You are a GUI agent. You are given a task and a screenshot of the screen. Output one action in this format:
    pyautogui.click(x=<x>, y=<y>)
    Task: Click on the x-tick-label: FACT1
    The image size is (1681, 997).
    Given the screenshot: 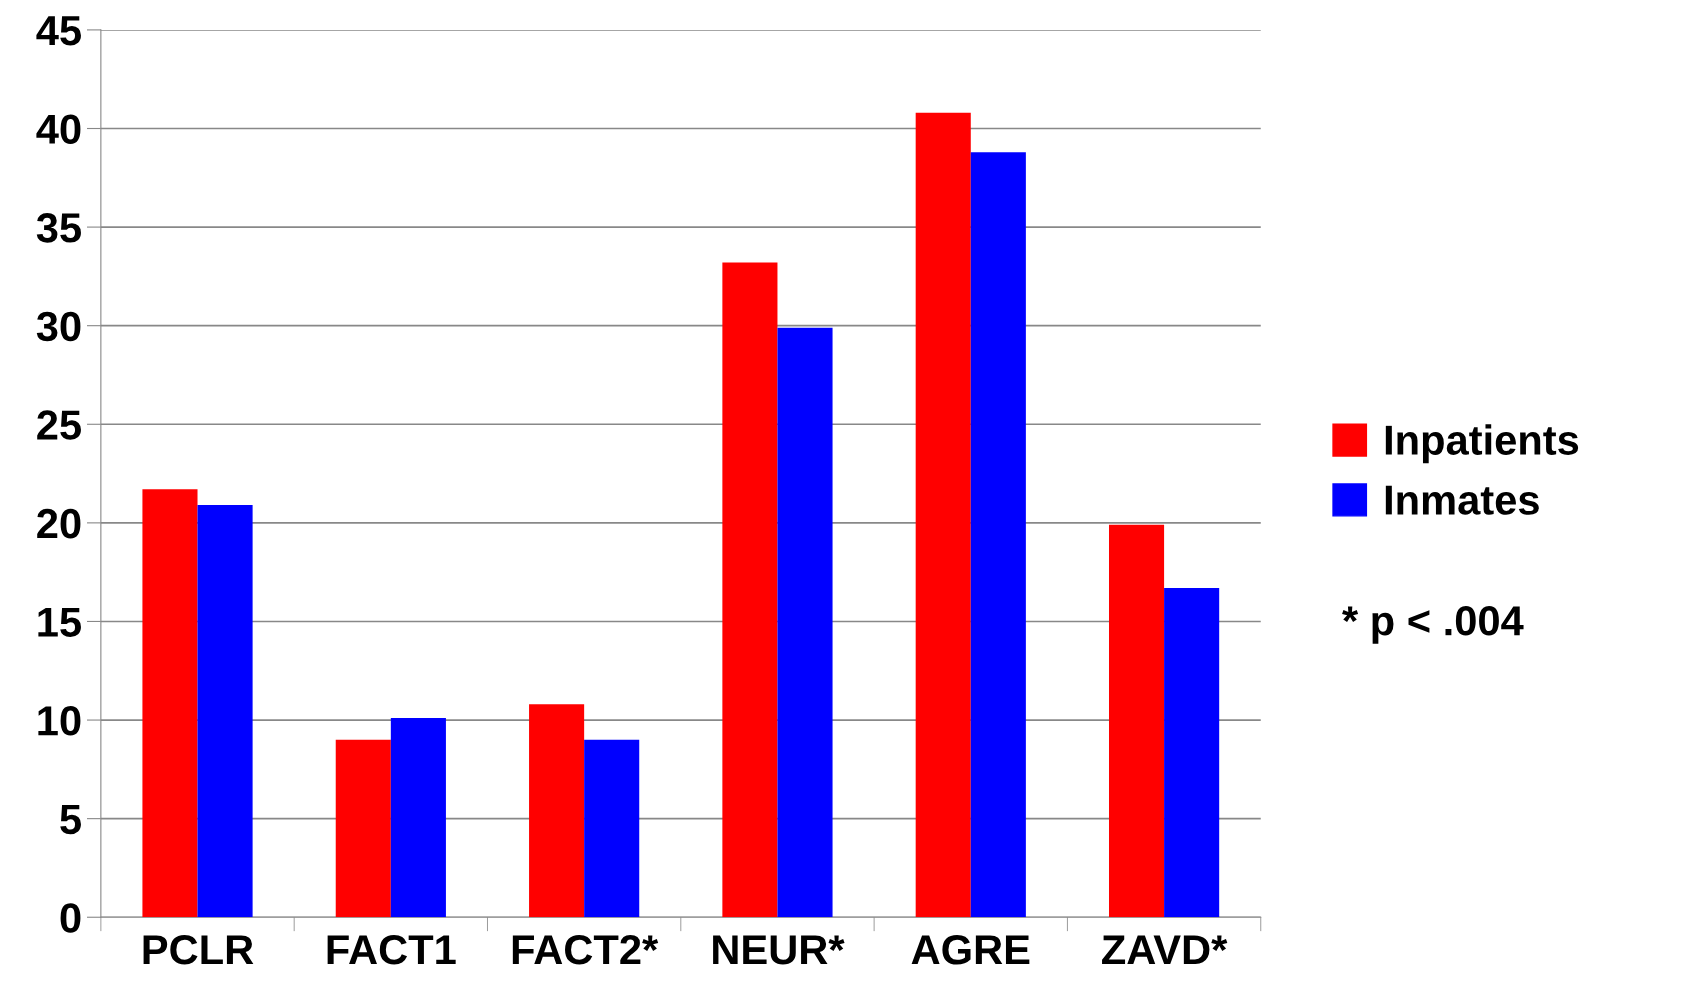 What is the action you would take?
    pyautogui.click(x=391, y=950)
    